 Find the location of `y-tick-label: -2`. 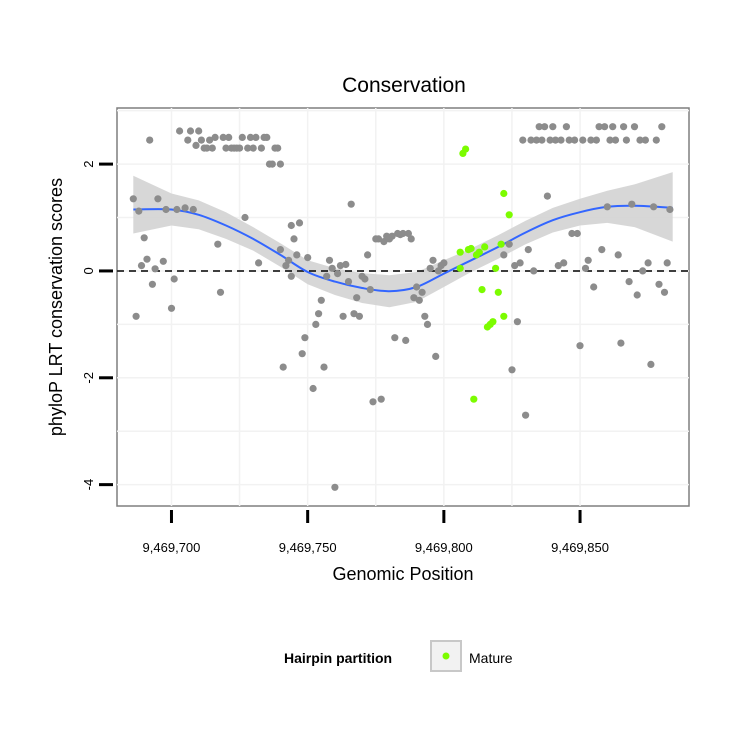

y-tick-label: -2 is located at coordinates (88, 378).